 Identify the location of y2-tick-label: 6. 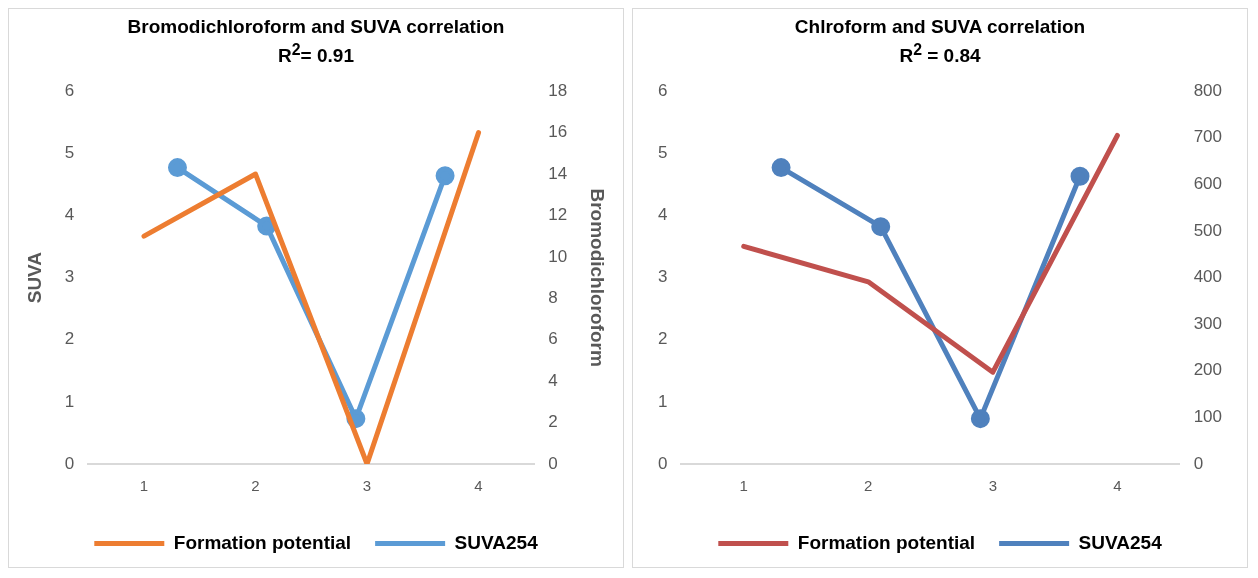
(553, 339).